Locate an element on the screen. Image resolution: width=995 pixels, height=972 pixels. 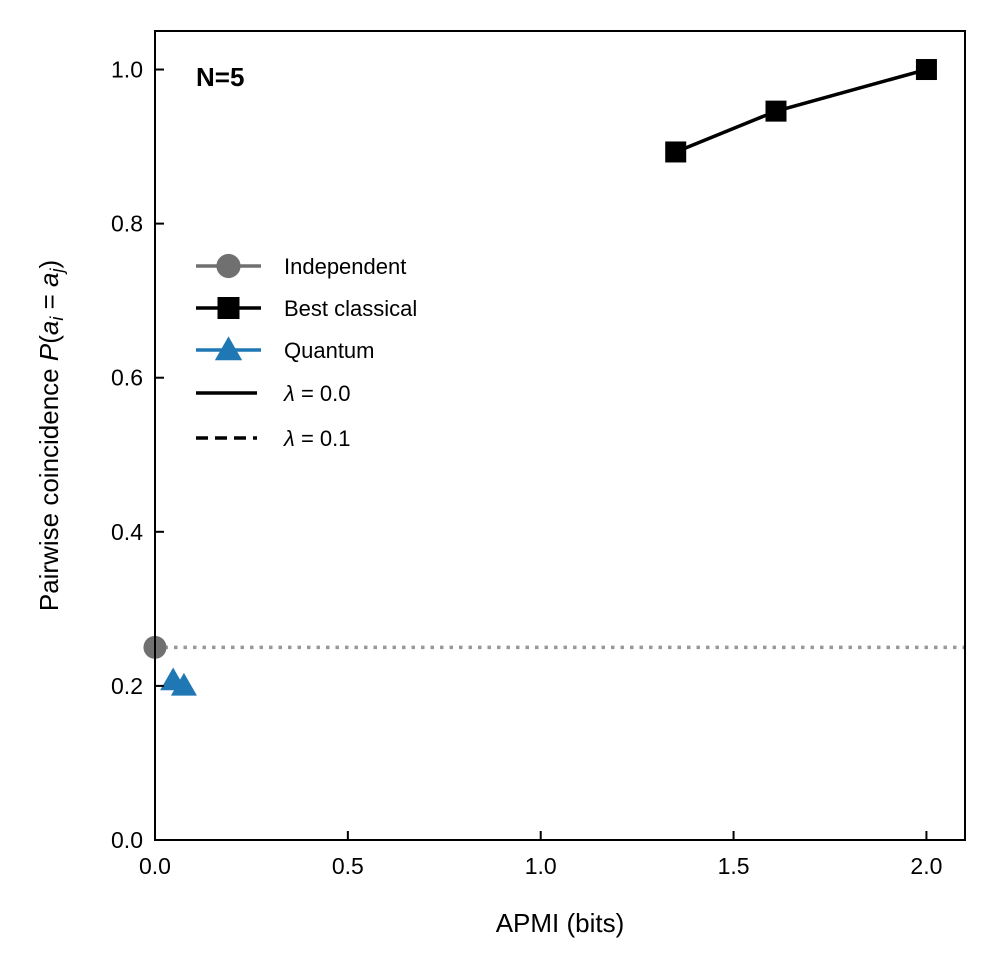
y-axis-label-eq: = is located at coordinates (49, 302).